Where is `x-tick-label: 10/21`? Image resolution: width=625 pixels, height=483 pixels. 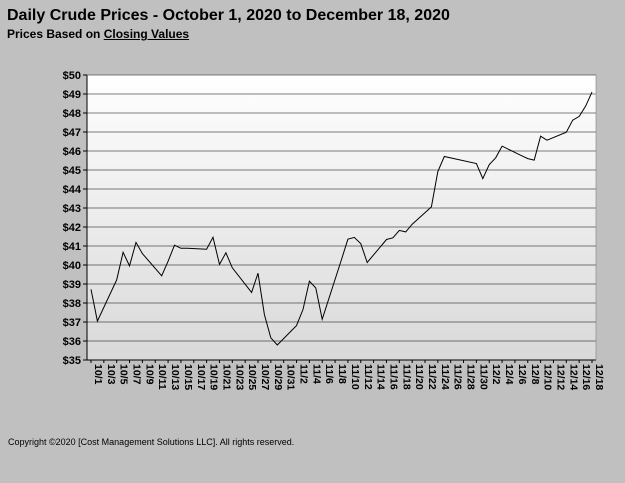 x-tick-label: 10/21 is located at coordinates (226, 377).